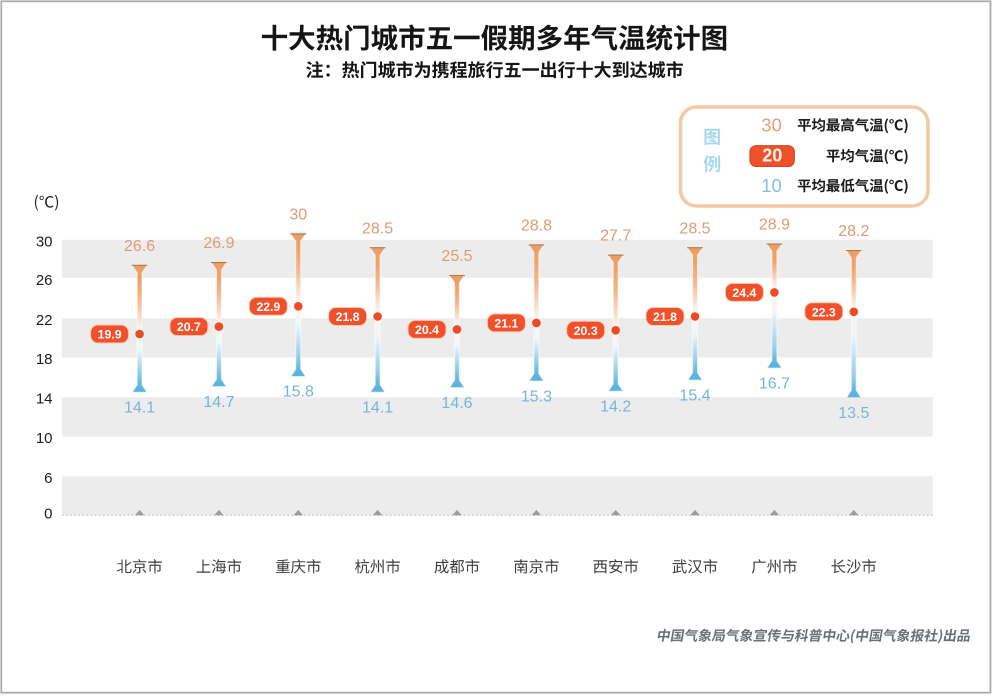 The image size is (993, 696). I want to click on svg-text: 20, so click(772, 156).